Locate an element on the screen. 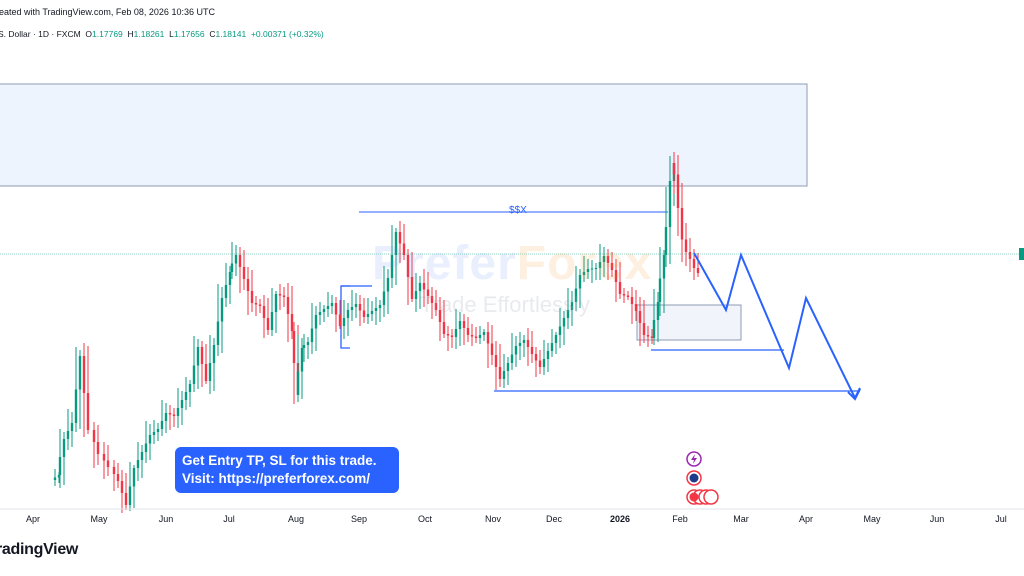  time-axis-label: Jul is located at coordinates (229, 519).